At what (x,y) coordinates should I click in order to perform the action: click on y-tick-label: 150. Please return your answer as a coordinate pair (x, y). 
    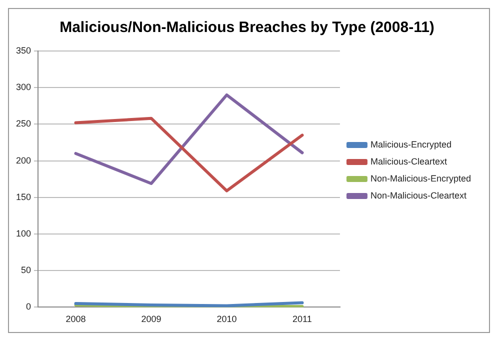
    Looking at the image, I should click on (24, 197).